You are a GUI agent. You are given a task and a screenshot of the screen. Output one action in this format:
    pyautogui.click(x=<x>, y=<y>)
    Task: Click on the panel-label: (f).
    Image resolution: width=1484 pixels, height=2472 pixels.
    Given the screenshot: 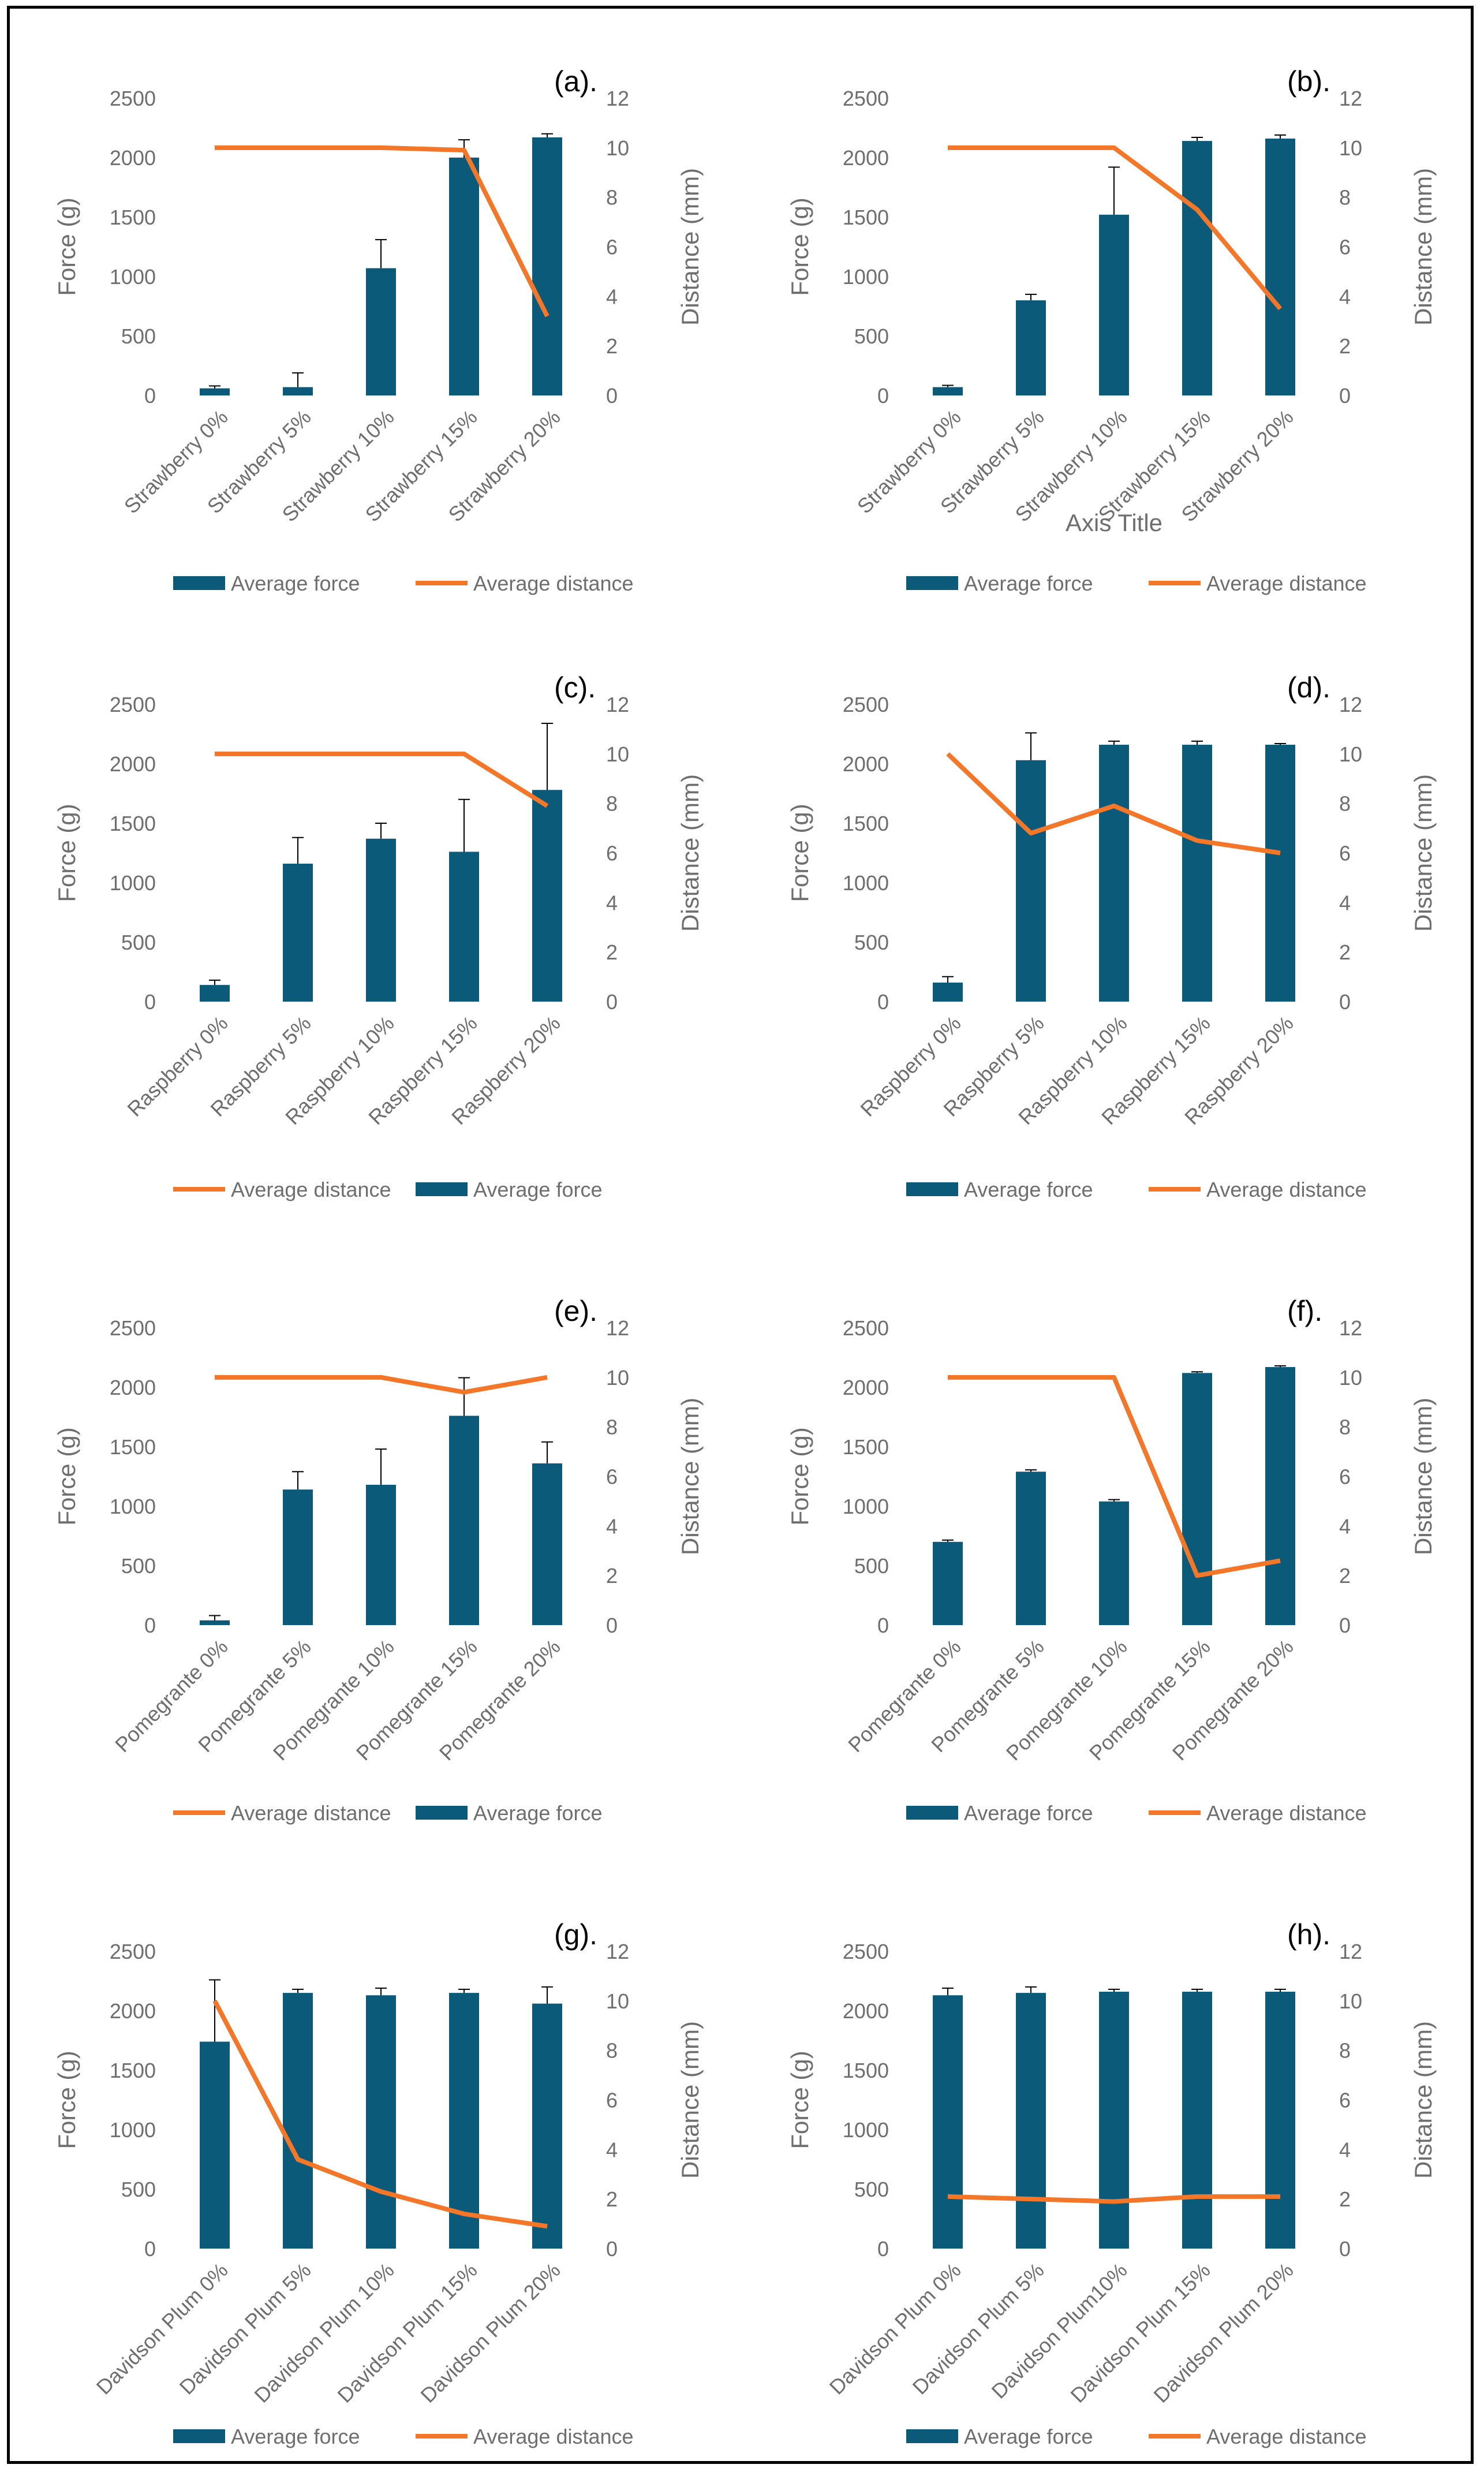 What is the action you would take?
    pyautogui.click(x=1305, y=1311)
    